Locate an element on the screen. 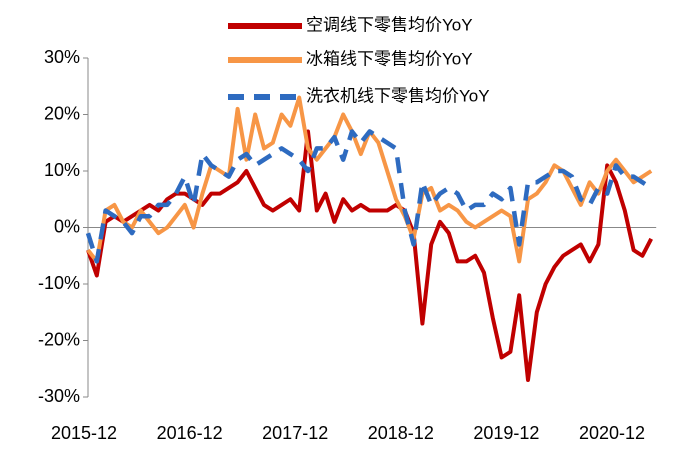 The image size is (696, 455). y-tick-label: -30% is located at coordinates (59, 396).